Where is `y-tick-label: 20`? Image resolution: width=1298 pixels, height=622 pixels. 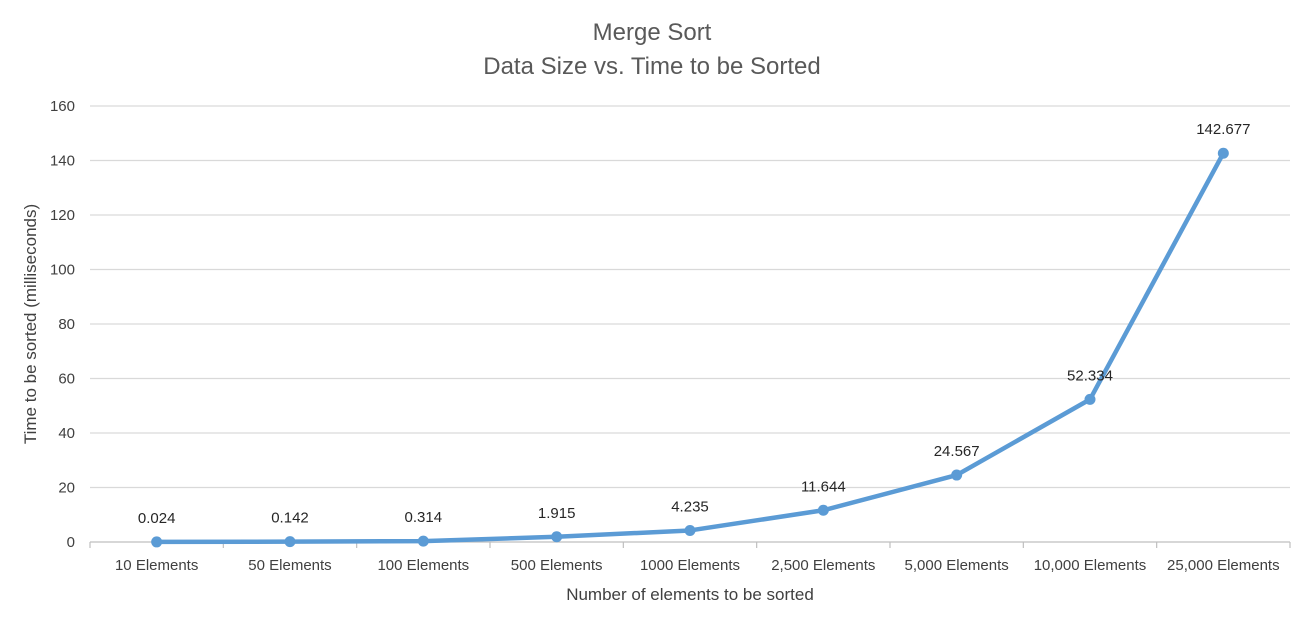
y-tick-label: 20 is located at coordinates (66, 488).